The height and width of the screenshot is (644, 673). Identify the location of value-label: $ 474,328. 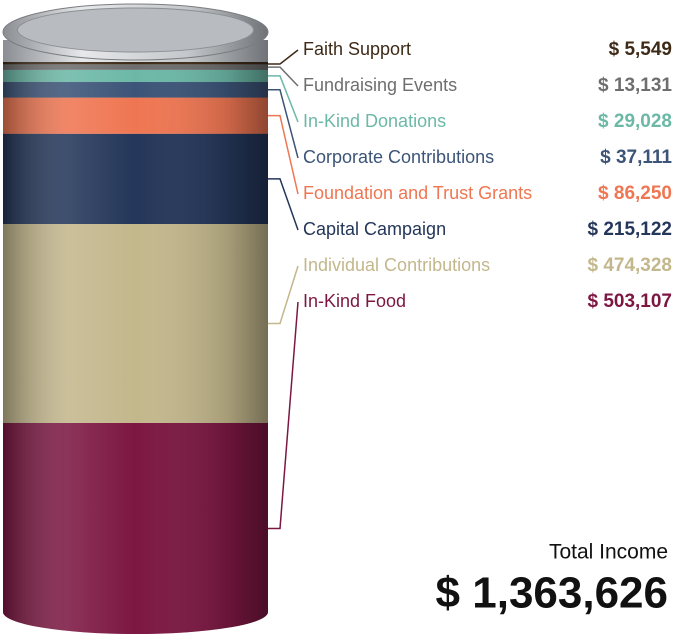
(629, 265).